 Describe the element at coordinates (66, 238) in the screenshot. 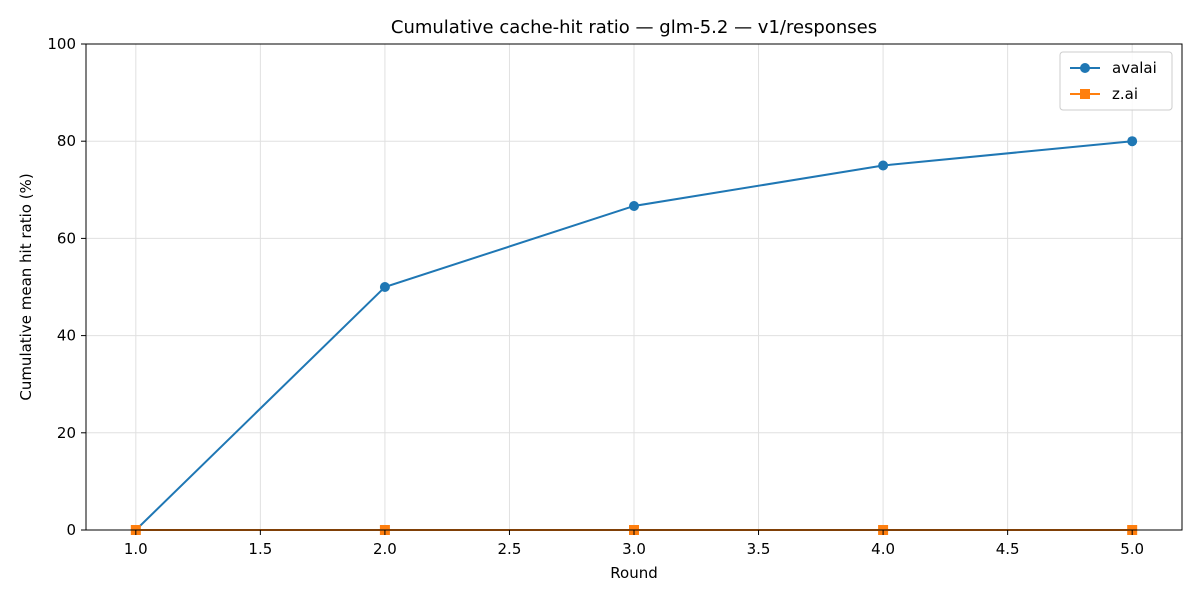

I see `y-tick-label: 60` at that location.